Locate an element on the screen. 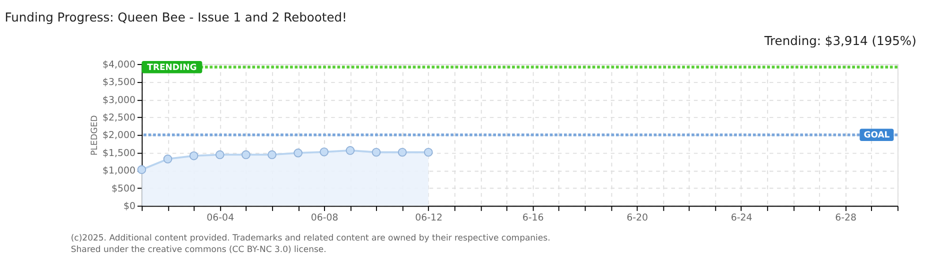 Image resolution: width=940 pixels, height=270 pixels. y-tick-label: $3,000 is located at coordinates (119, 100).